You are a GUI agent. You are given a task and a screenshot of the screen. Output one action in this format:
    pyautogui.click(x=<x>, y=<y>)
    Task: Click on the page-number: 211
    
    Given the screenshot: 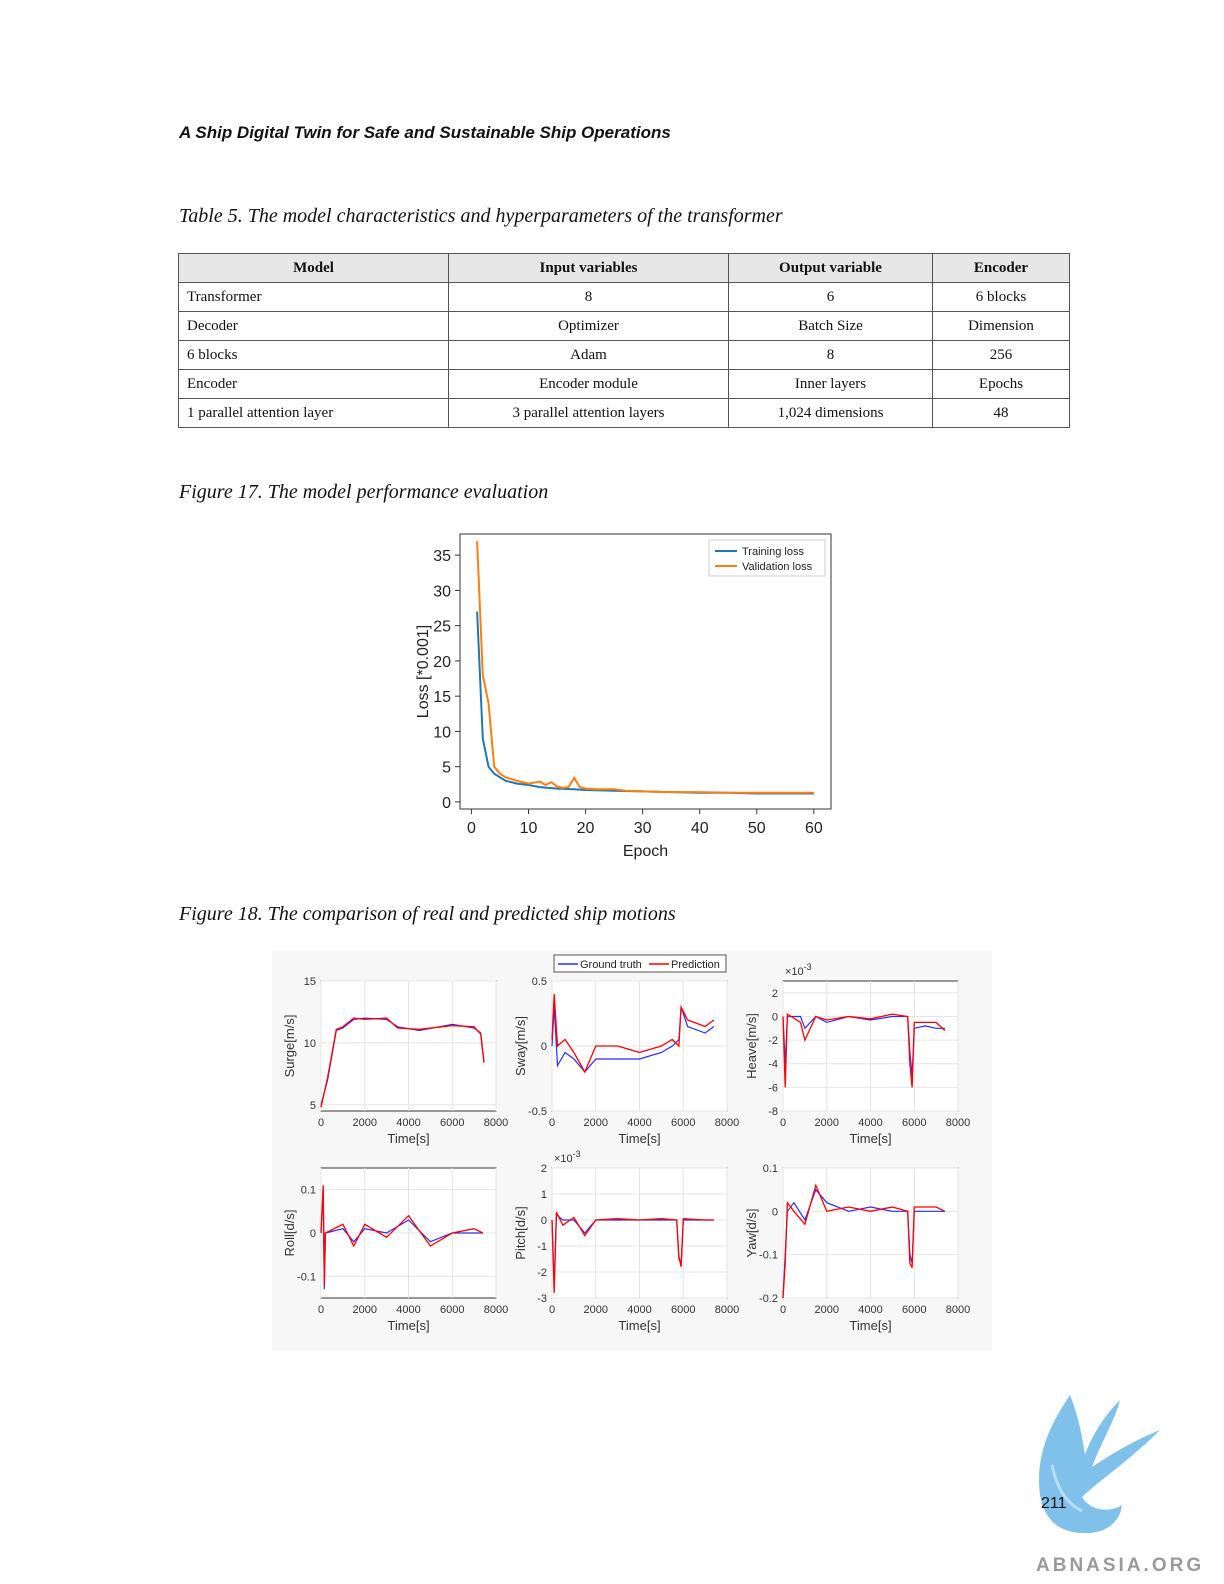 What is the action you would take?
    pyautogui.click(x=1054, y=1503)
    